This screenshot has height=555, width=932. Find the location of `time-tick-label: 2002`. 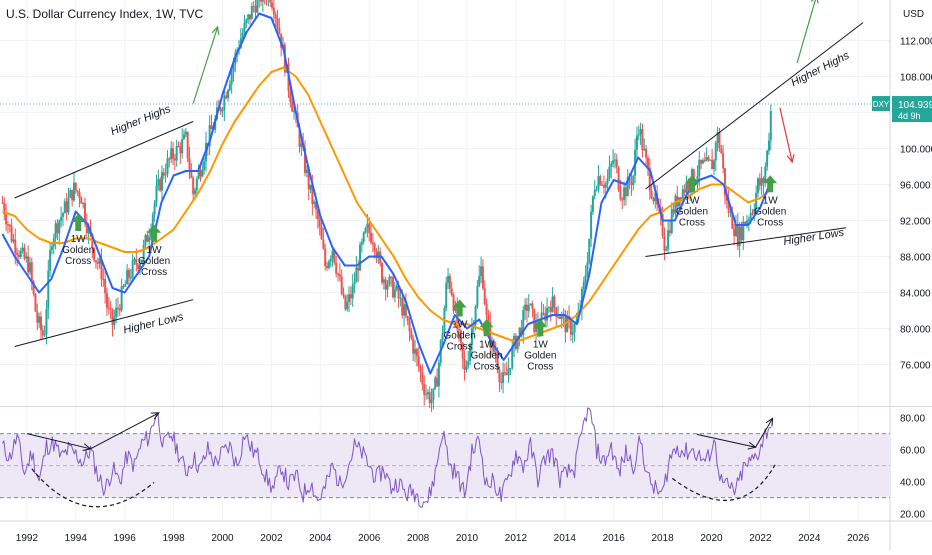

time-tick-label: 2002 is located at coordinates (271, 538).